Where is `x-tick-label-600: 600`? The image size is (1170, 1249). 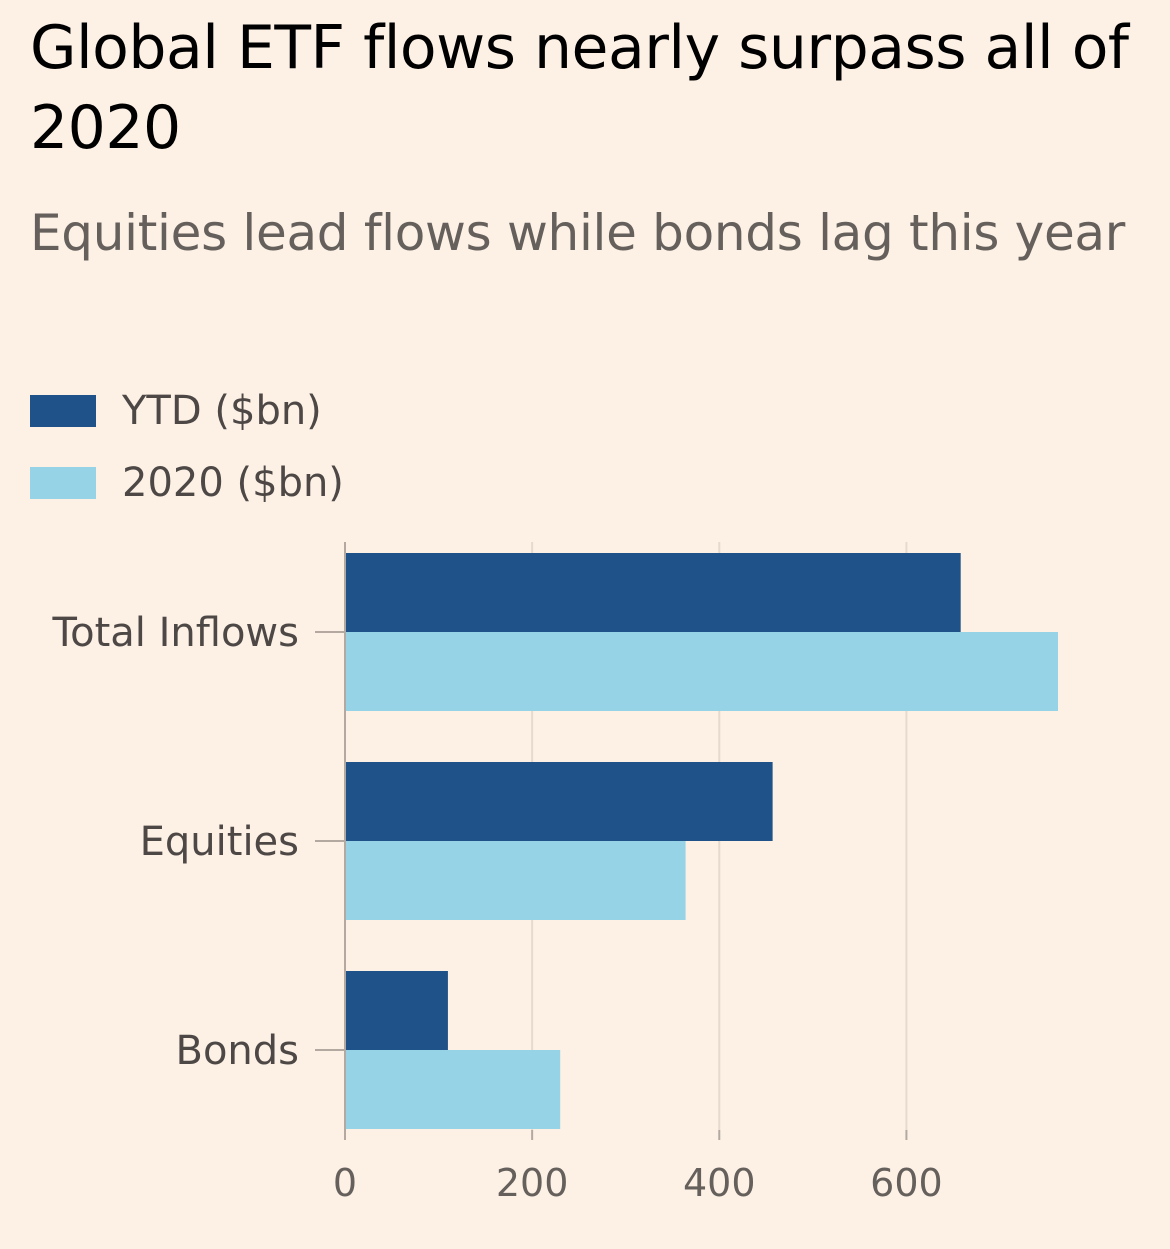
x-tick-label-600: 600 is located at coordinates (906, 1183).